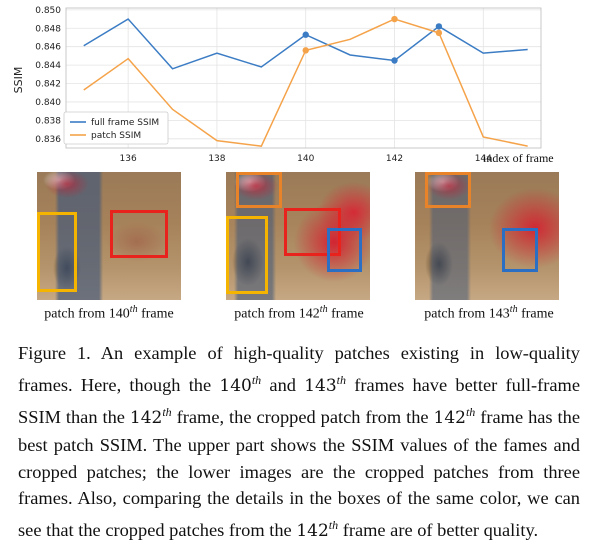 This screenshot has width=590, height=560. I want to click on y-tick-label: 0.836, so click(48, 140).